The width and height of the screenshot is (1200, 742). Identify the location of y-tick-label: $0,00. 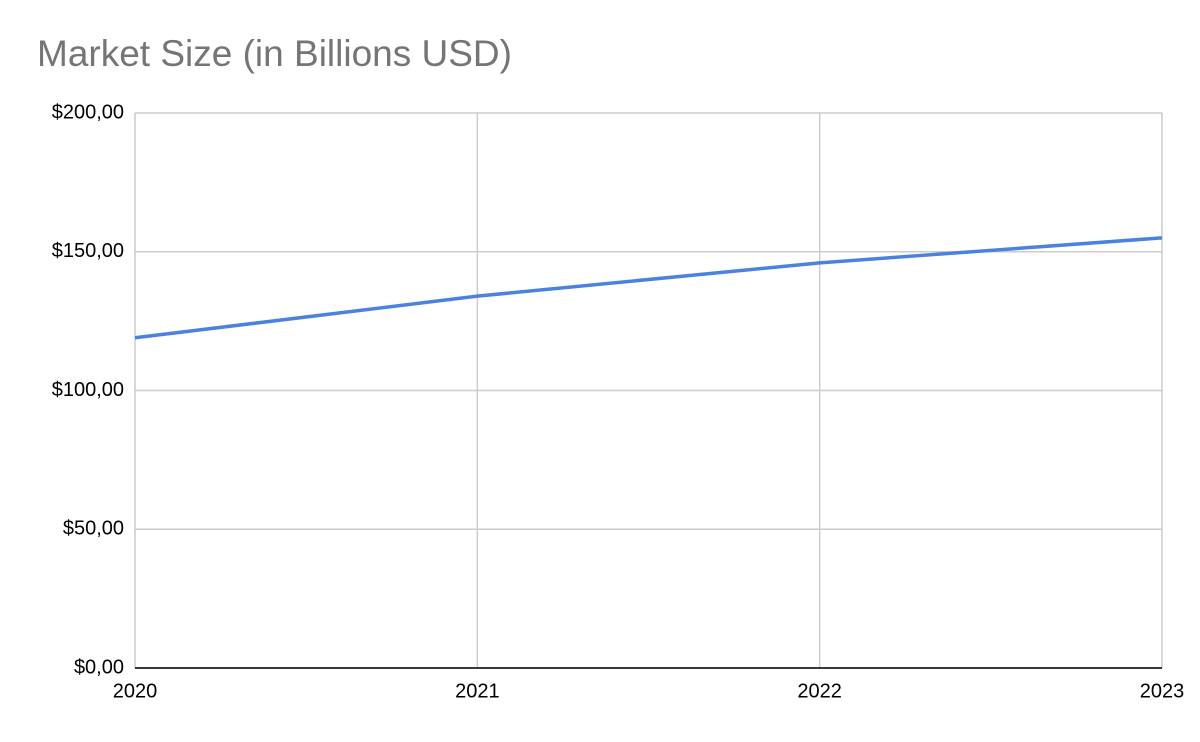
(99, 667).